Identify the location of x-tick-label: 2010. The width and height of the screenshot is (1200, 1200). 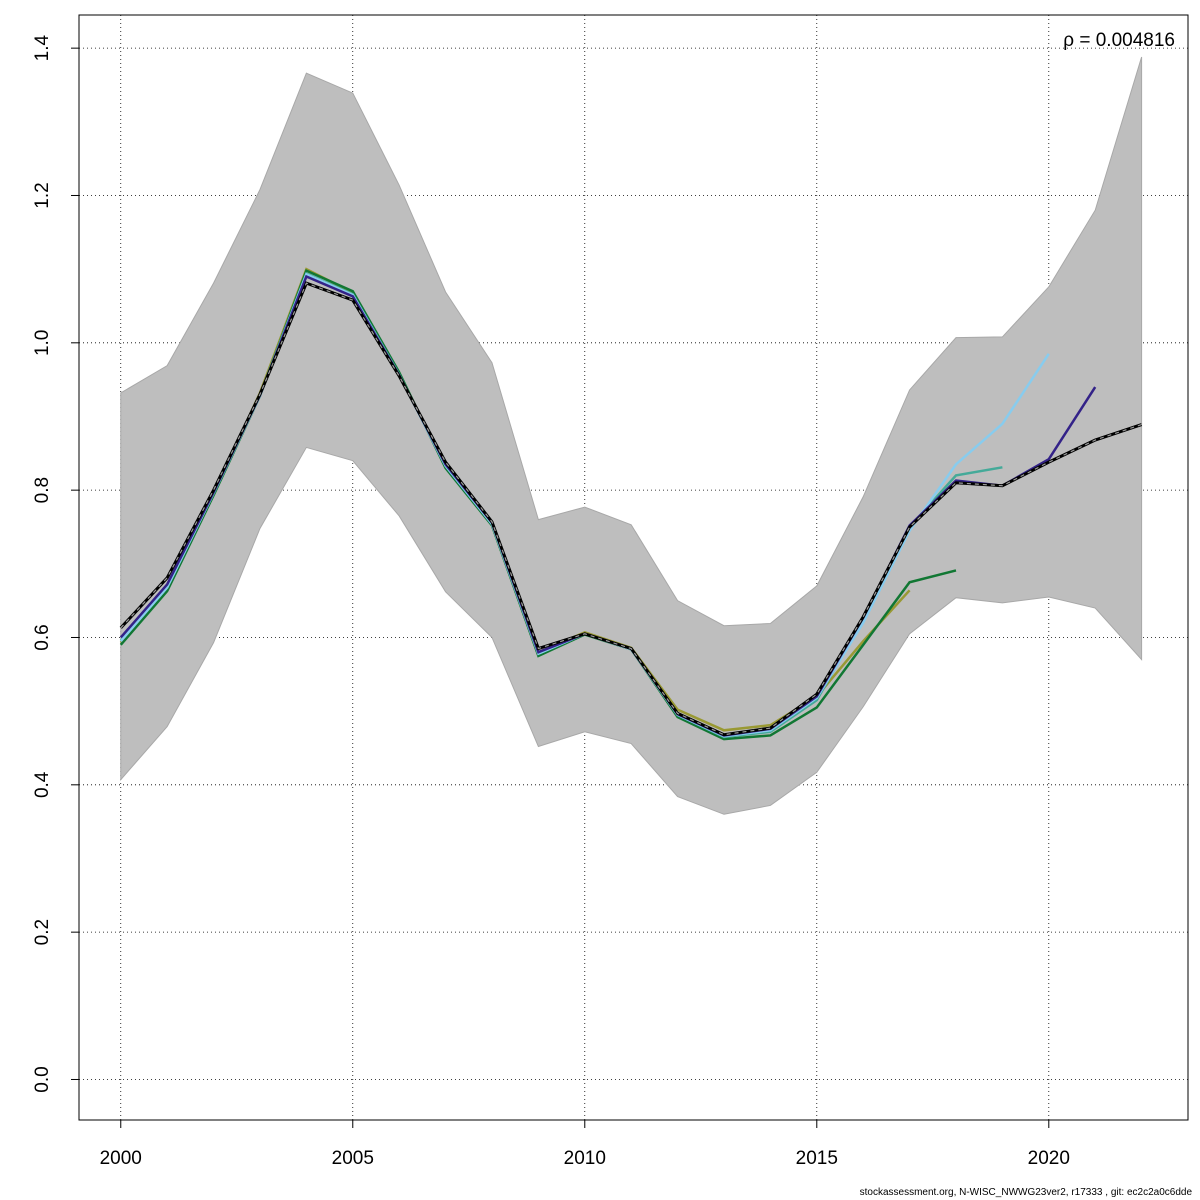
(585, 1158).